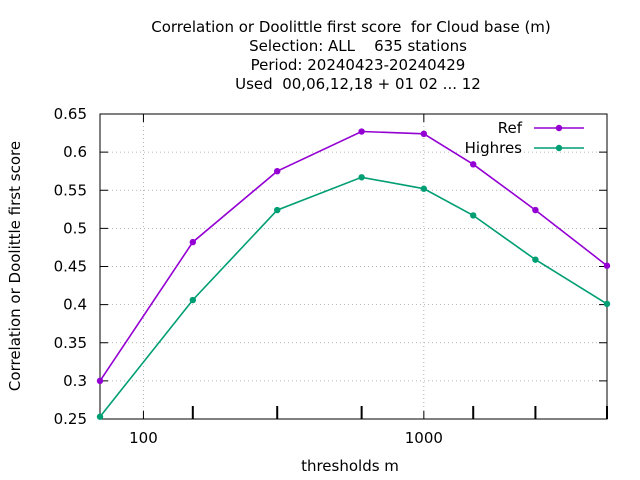  I want to click on y-tick-label: 0.6, so click(75, 152).